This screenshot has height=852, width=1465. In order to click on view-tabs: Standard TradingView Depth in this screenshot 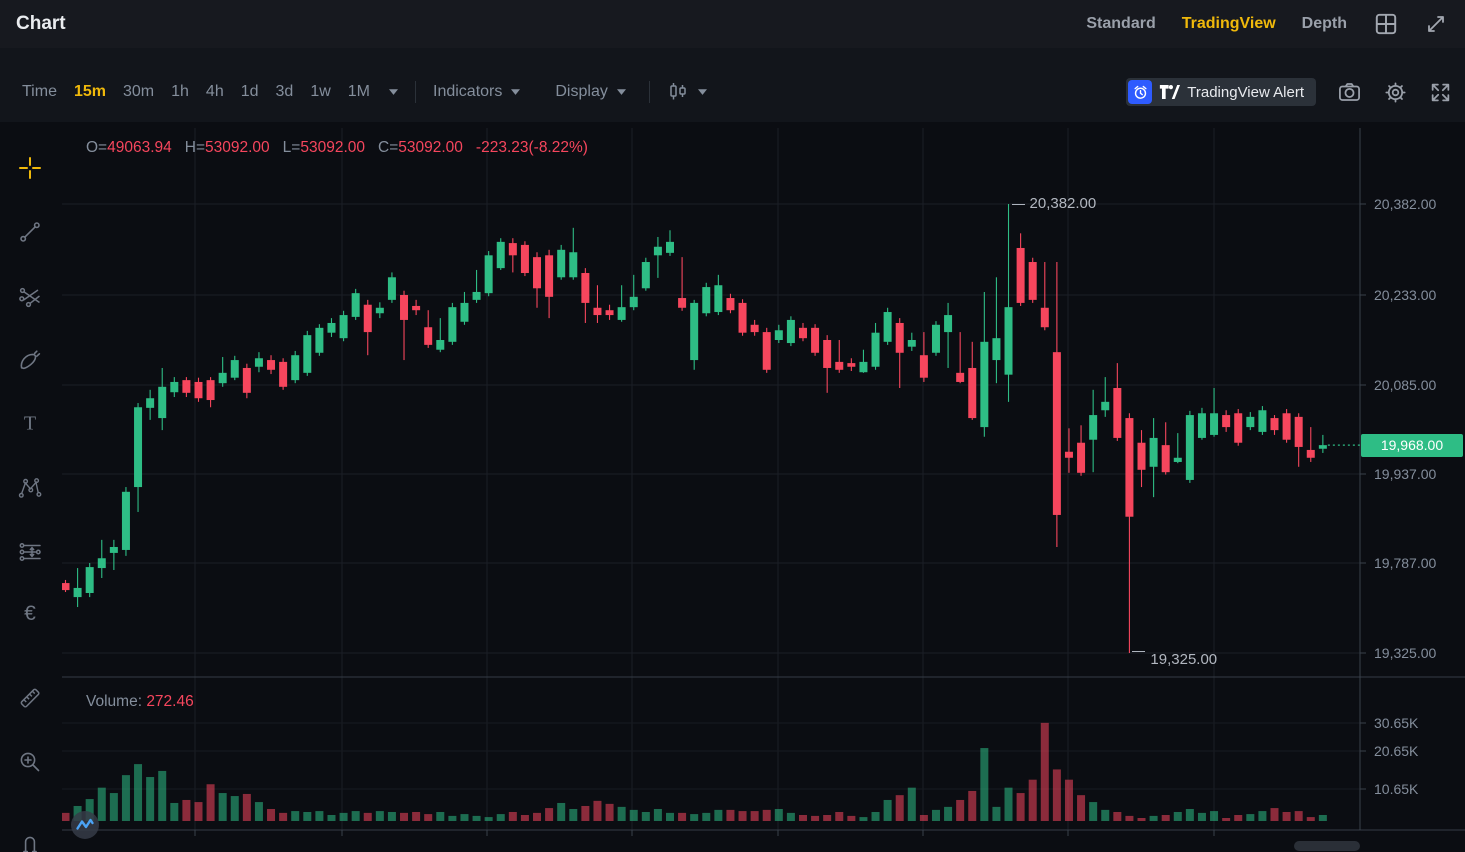, I will do `click(1216, 24)`.